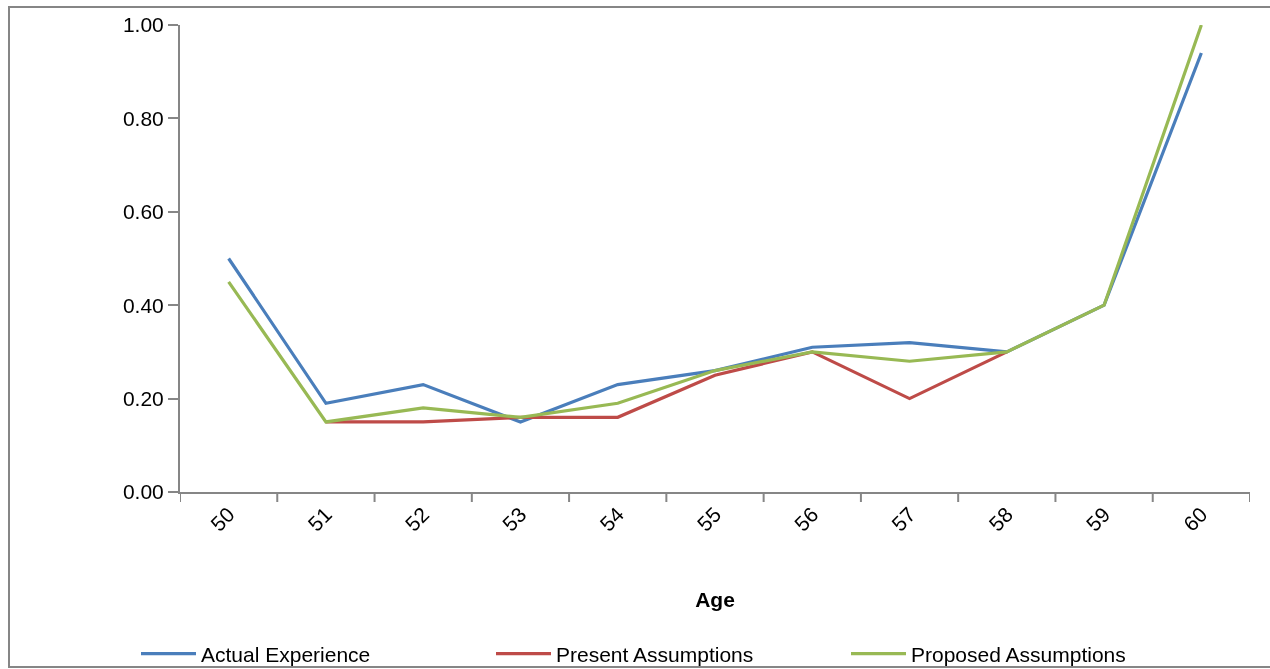 The width and height of the screenshot is (1270, 669). Describe the element at coordinates (143, 25) in the screenshot. I see `y-tick-label: 1.00` at that location.